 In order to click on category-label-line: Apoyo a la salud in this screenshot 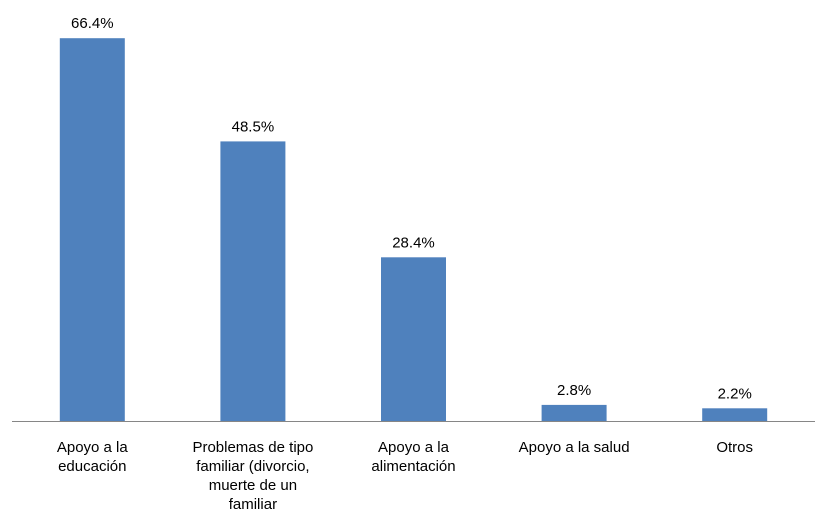, I will do `click(574, 447)`.